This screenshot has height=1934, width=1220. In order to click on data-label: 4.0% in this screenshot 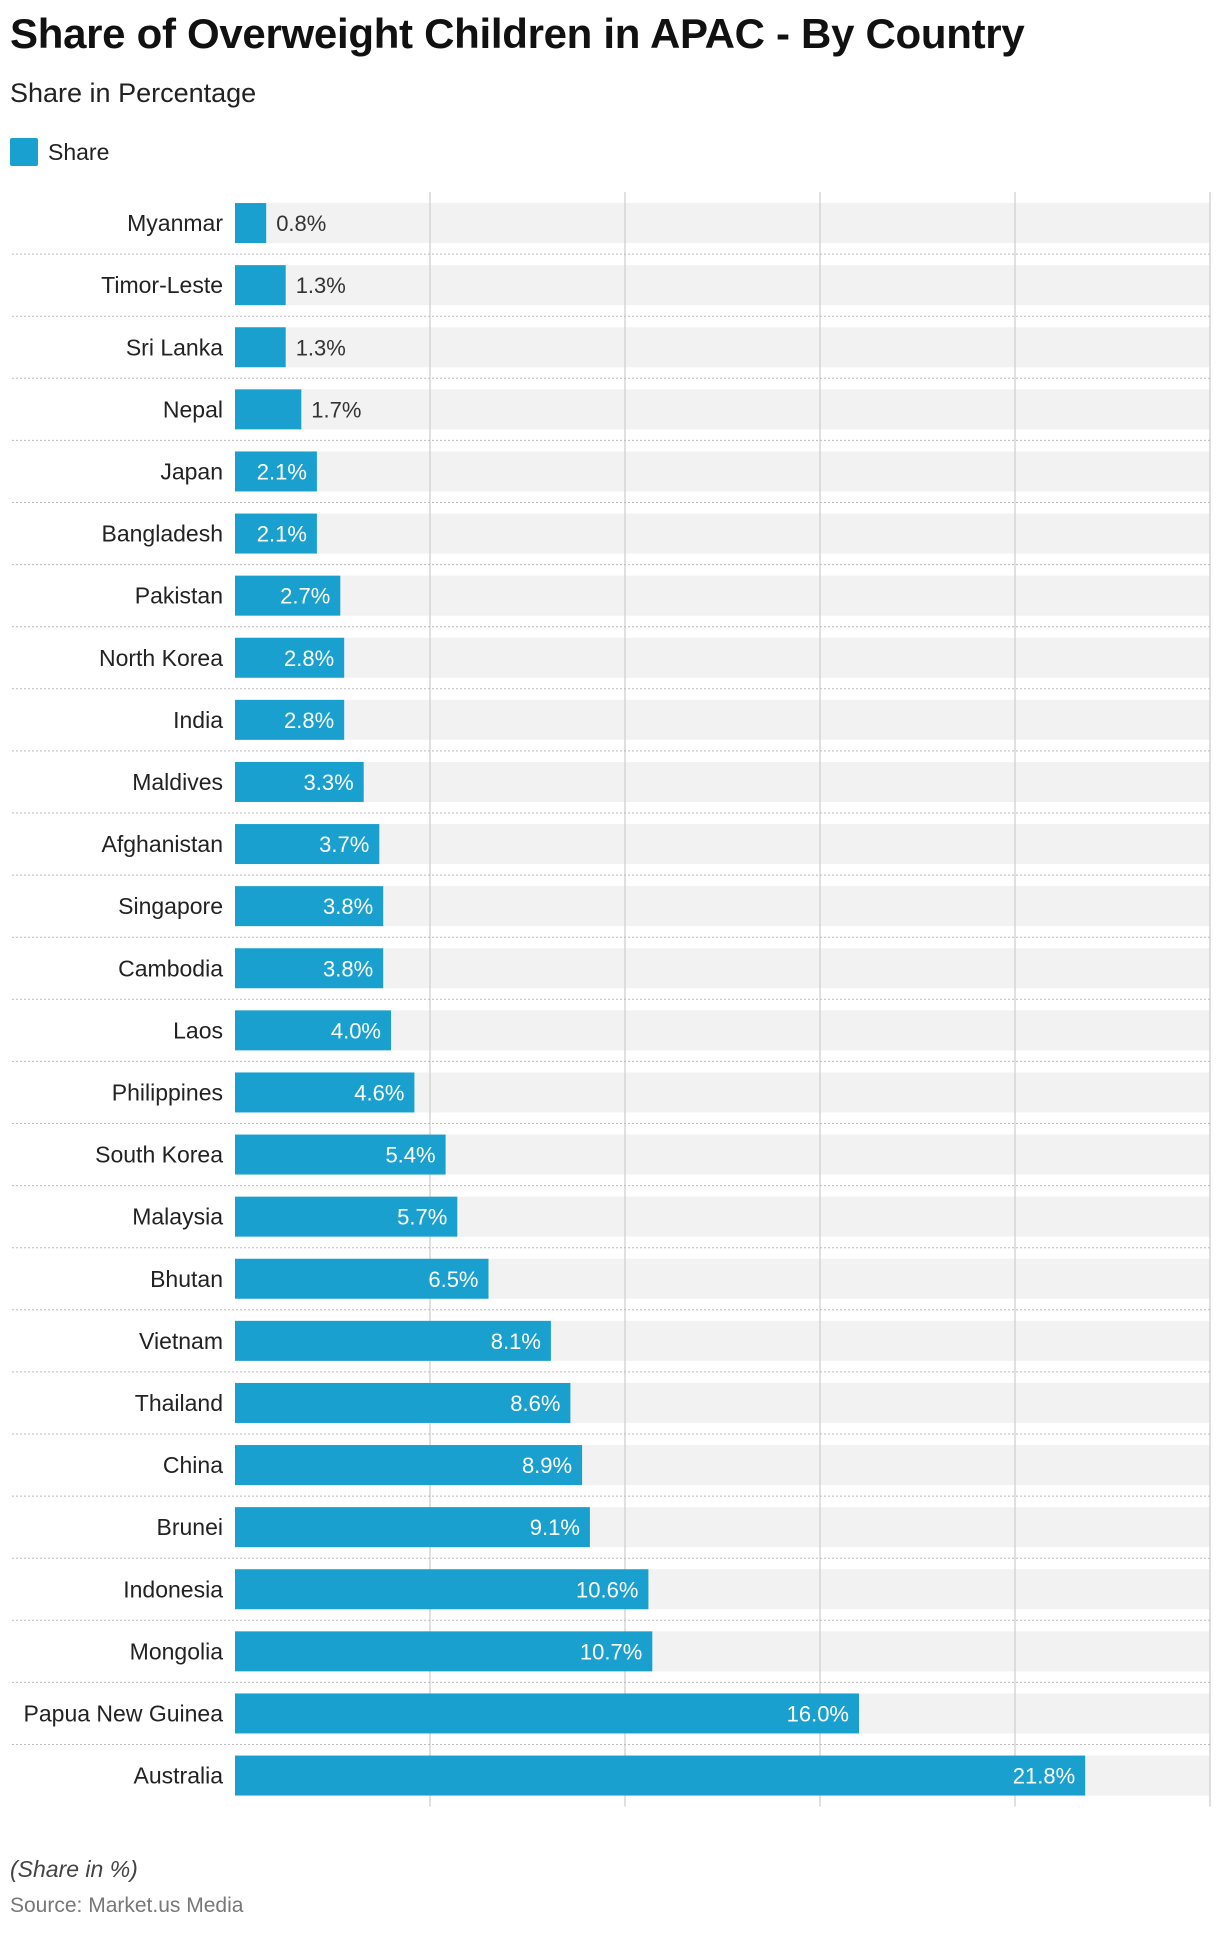, I will do `click(356, 1030)`.